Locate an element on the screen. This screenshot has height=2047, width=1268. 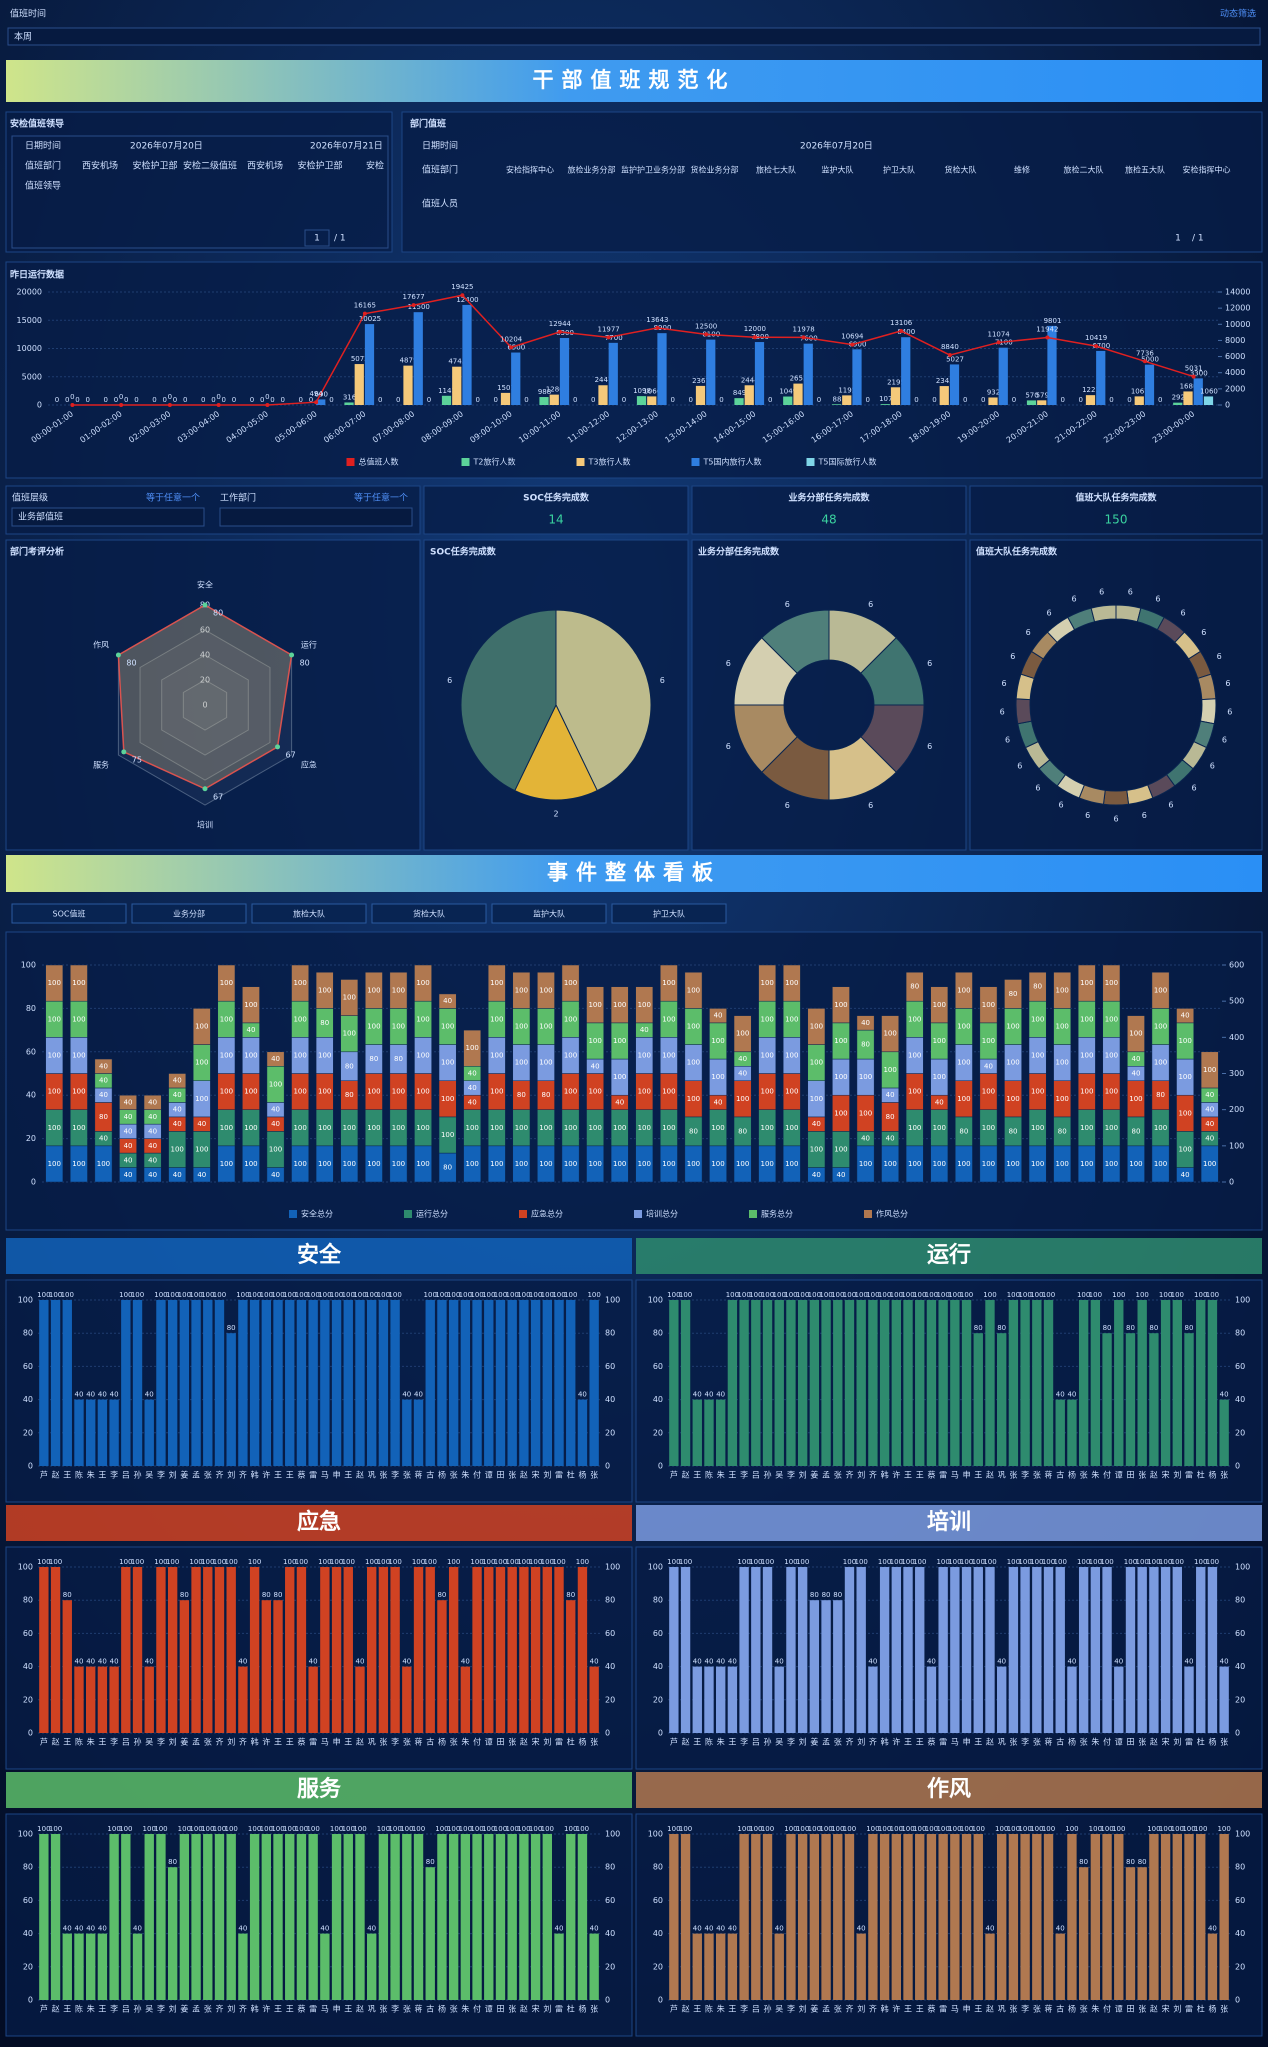
y-tick-label: 40 is located at coordinates (28, 1399).